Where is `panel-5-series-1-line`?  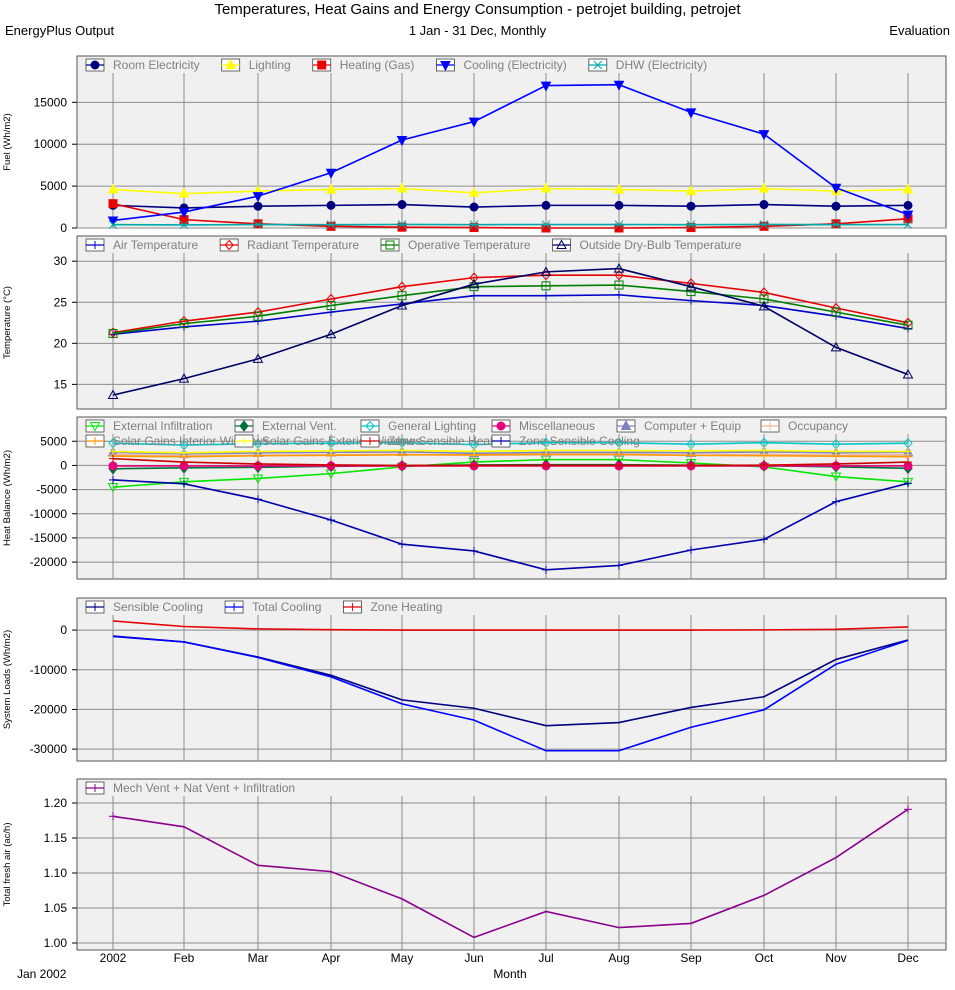
panel-5-series-1-line is located at coordinates (510, 873).